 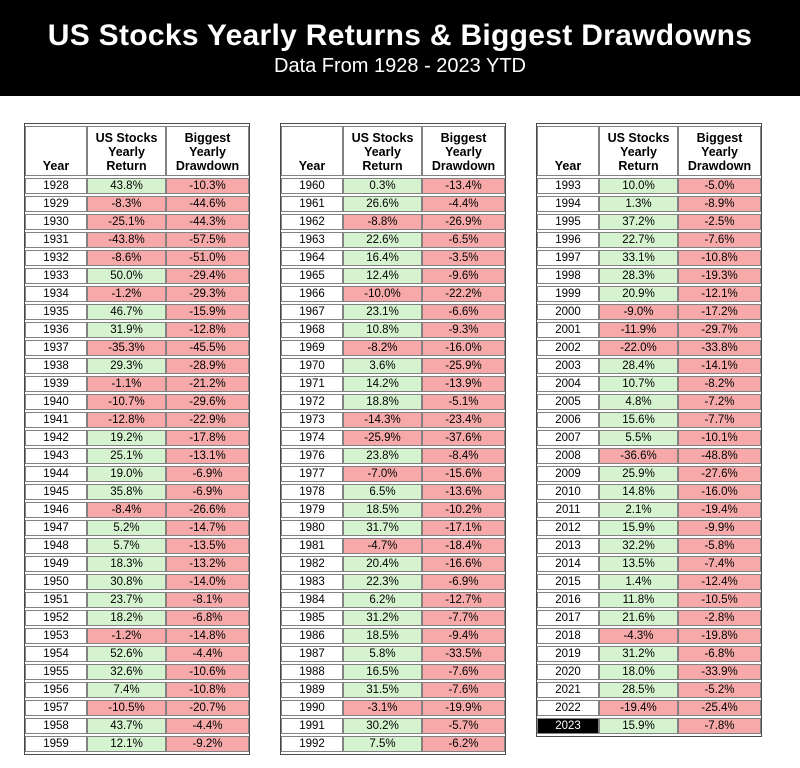 What do you see at coordinates (568, 672) in the screenshot?
I see `year-cell: 2020` at bounding box center [568, 672].